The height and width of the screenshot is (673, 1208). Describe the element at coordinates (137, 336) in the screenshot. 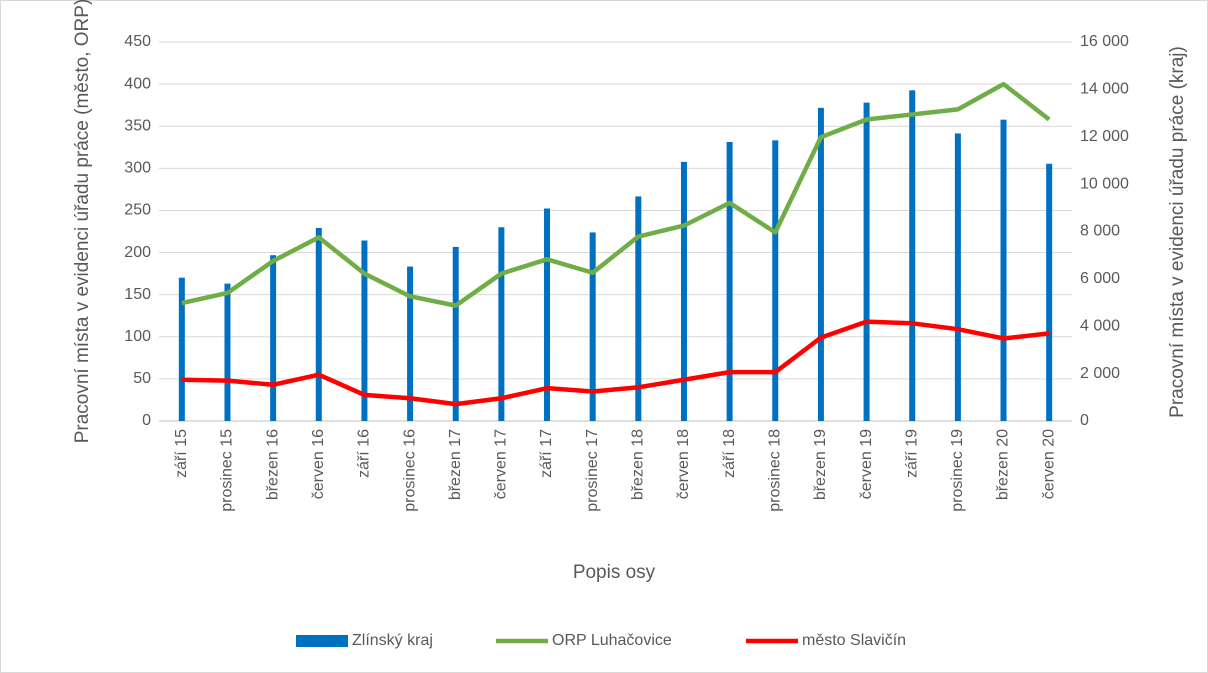

I see `y-tick-label: 100` at that location.